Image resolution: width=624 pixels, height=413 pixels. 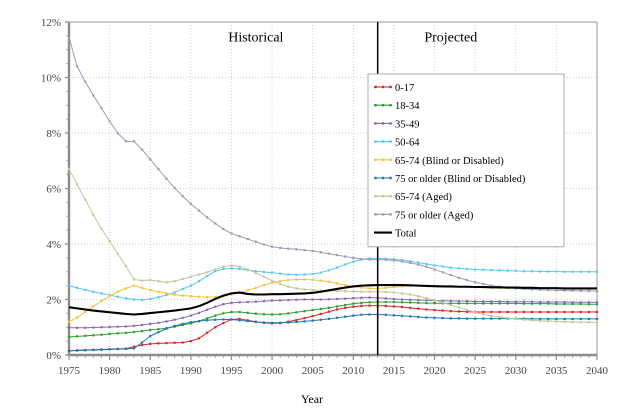 What do you see at coordinates (423, 197) in the screenshot?
I see `legend-label: 65-74 (Aged)` at bounding box center [423, 197].